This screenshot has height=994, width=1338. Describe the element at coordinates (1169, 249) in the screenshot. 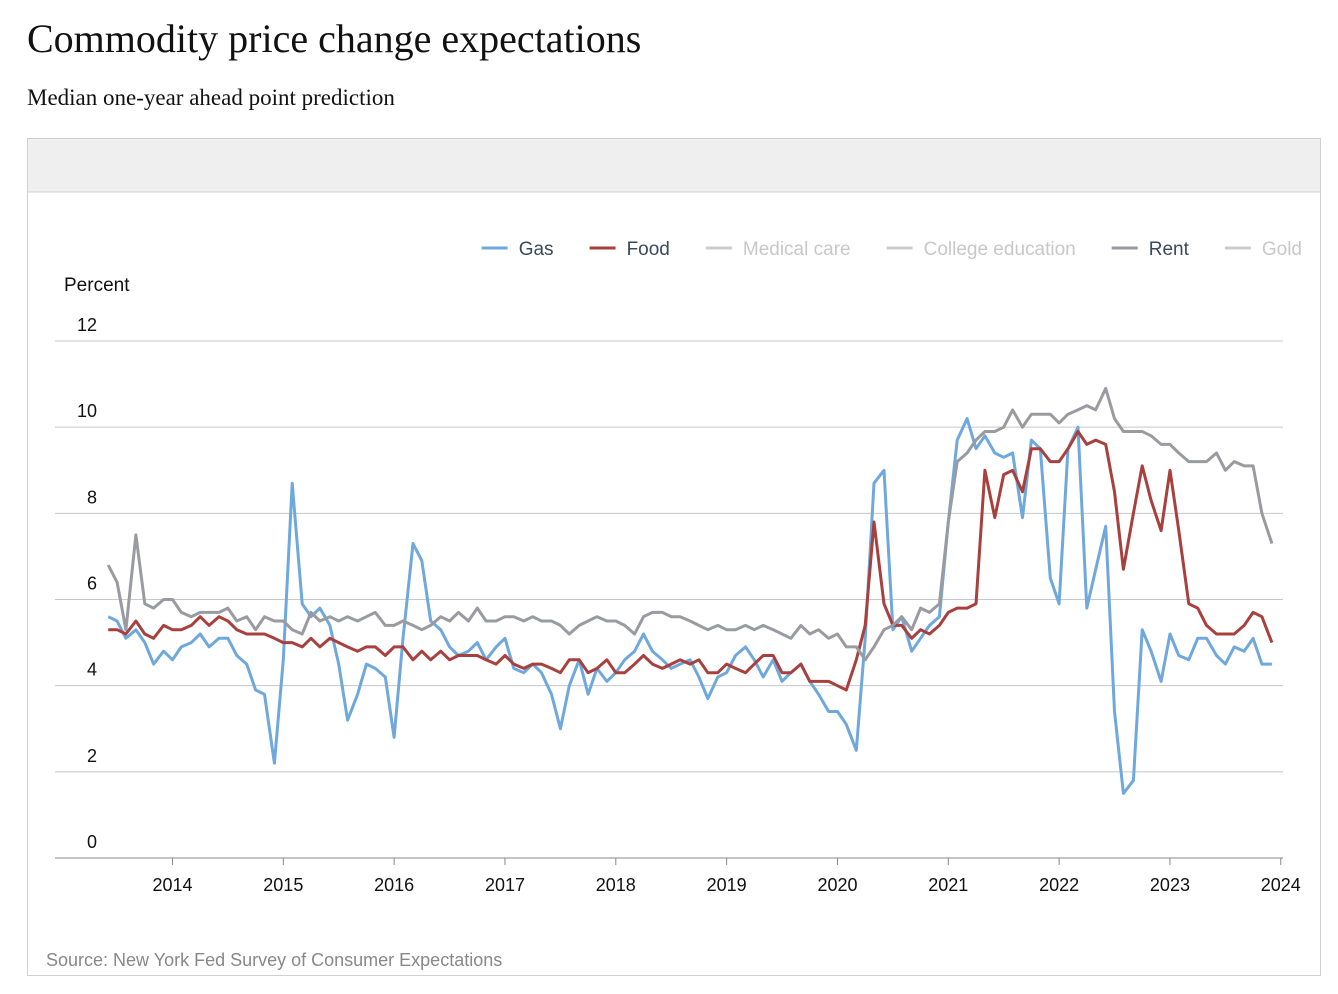

I see `legend-label: Rent` at that location.